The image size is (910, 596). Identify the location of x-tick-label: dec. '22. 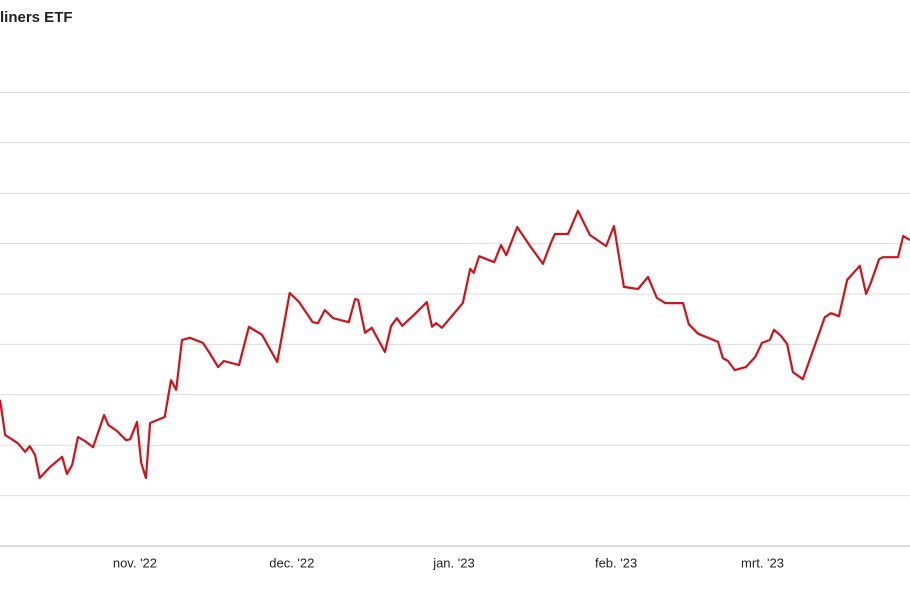
(291, 562).